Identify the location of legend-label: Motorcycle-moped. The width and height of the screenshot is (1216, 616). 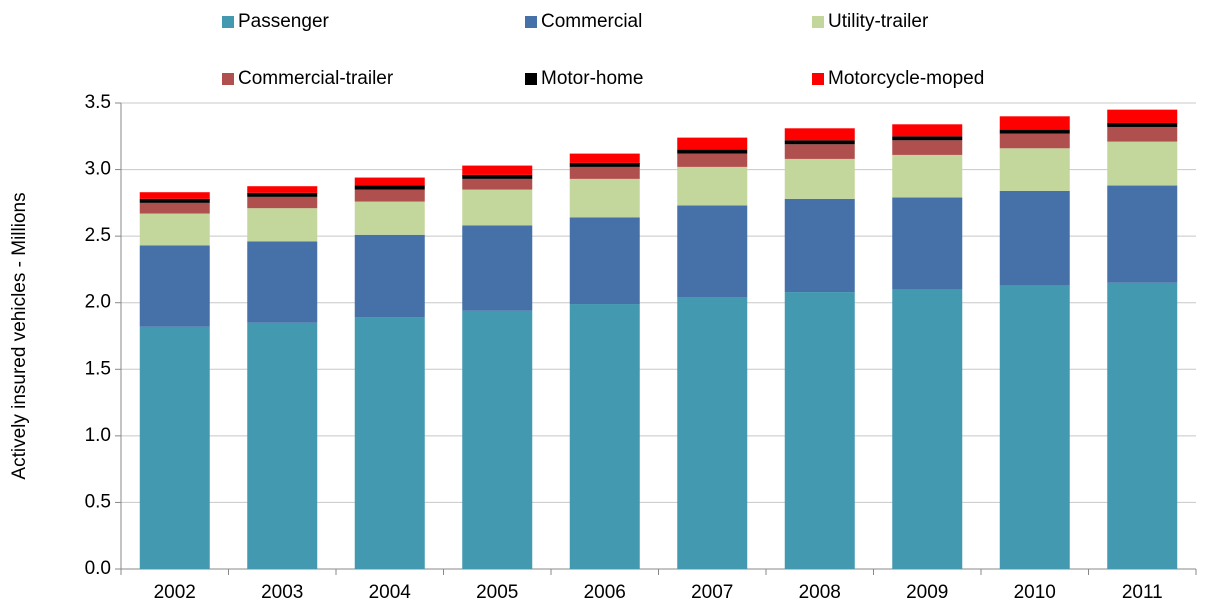
(906, 78).